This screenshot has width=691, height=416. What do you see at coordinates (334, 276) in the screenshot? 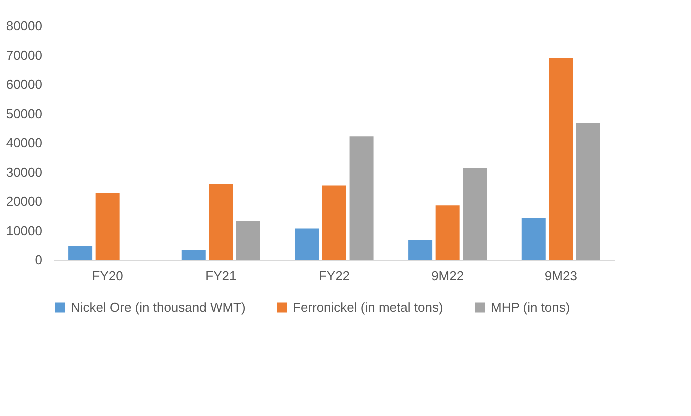
I see `x-tick-label: FY22` at bounding box center [334, 276].